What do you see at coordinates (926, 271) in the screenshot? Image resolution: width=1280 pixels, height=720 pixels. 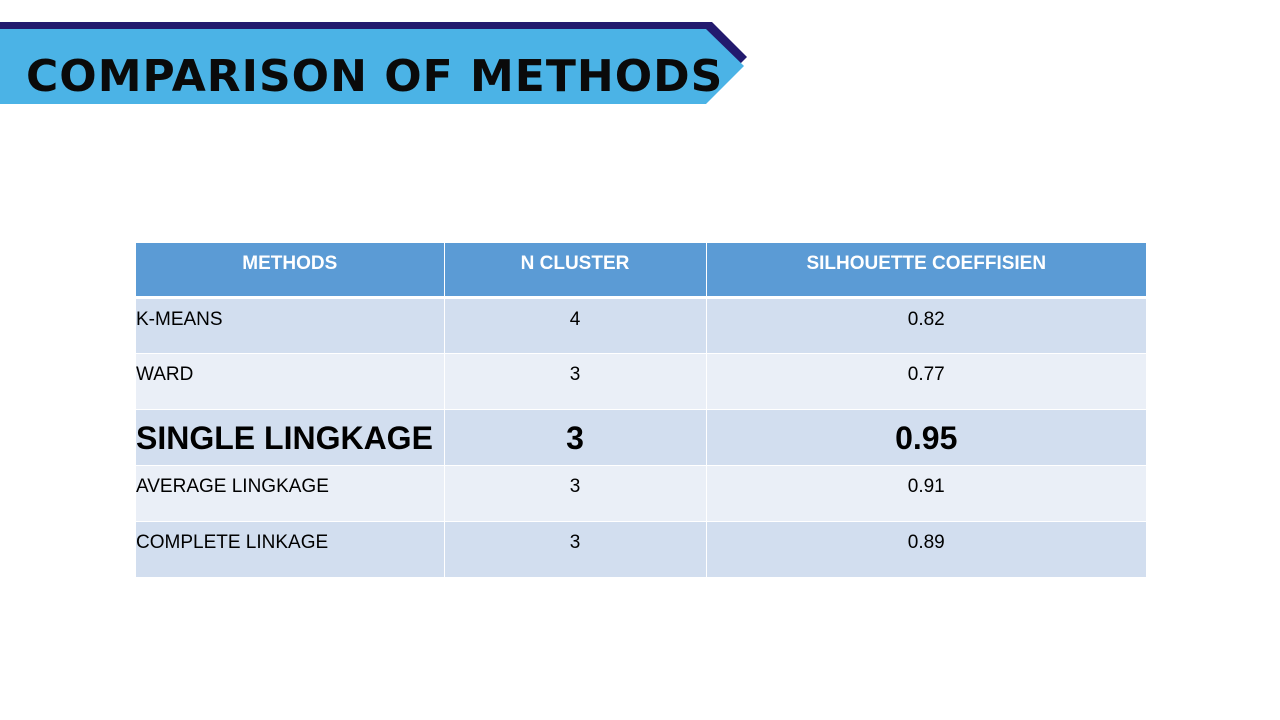 I see `header-silhouette: SILHOUETTE COEFFISIEN` at bounding box center [926, 271].